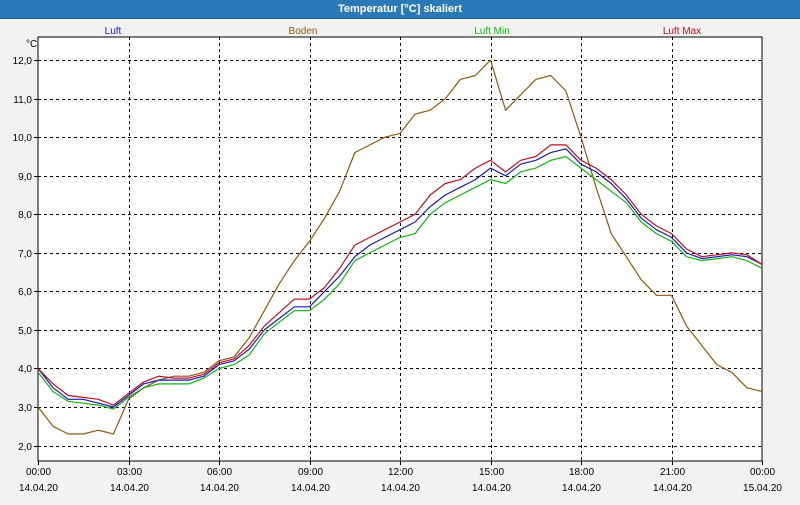 This screenshot has height=505, width=800. Describe the element at coordinates (25, 292) in the screenshot. I see `y-tick-label: 6,0` at that location.